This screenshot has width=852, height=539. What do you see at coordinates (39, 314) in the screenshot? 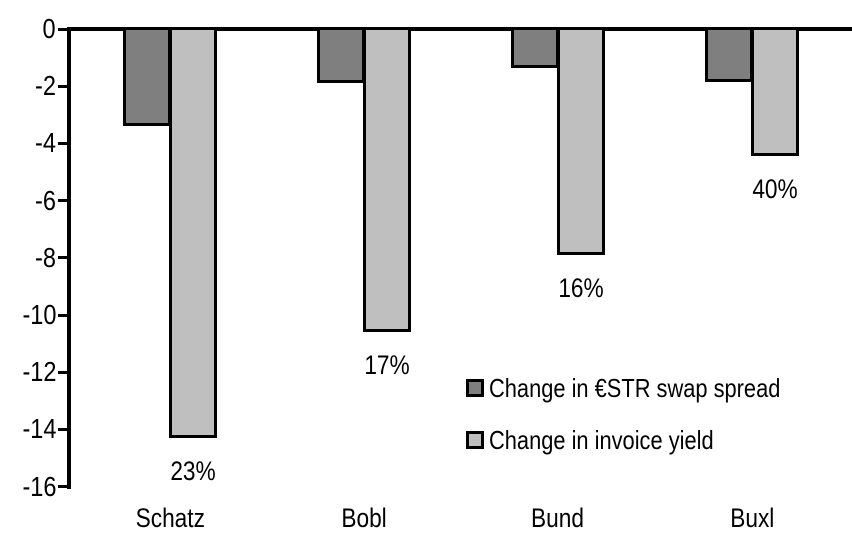
I see `y-tick-text: -10` at bounding box center [39, 314].